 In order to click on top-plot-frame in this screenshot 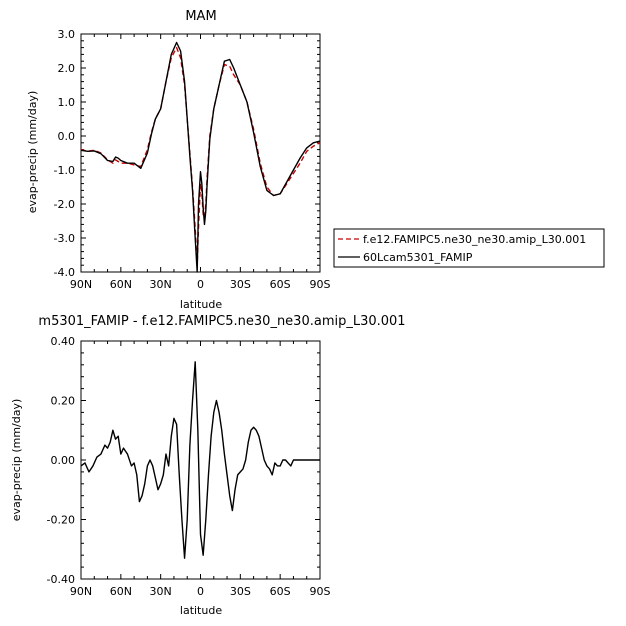, I will do `click(200, 153)`.